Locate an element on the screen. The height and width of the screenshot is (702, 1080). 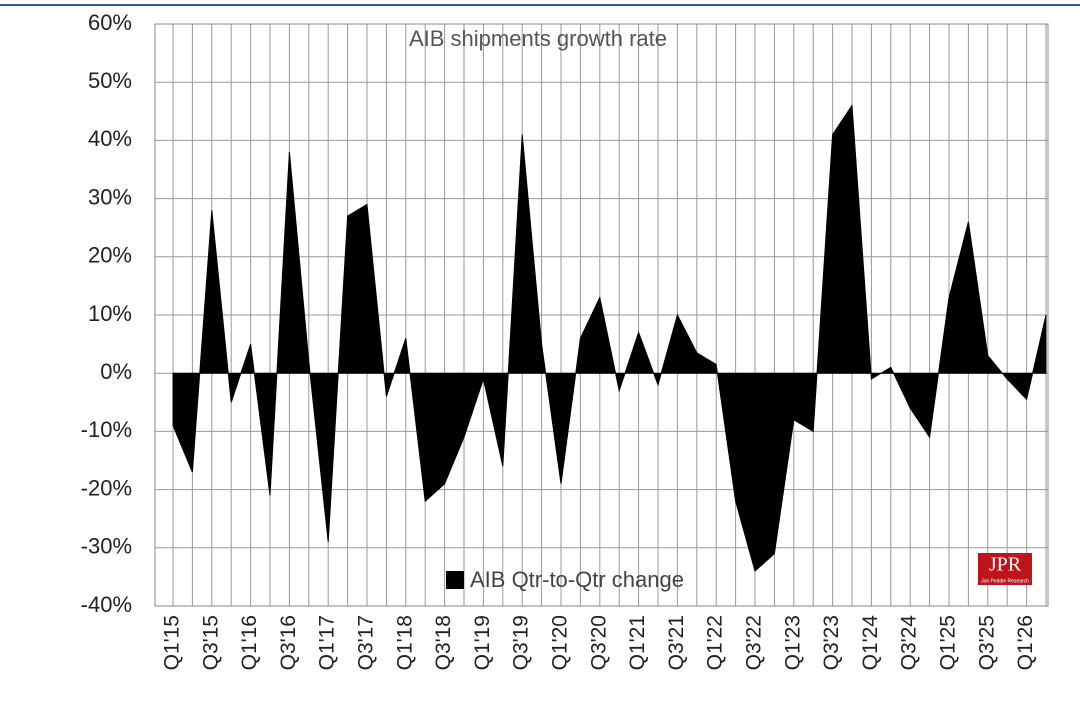
logo-box is located at coordinates (1005, 569).